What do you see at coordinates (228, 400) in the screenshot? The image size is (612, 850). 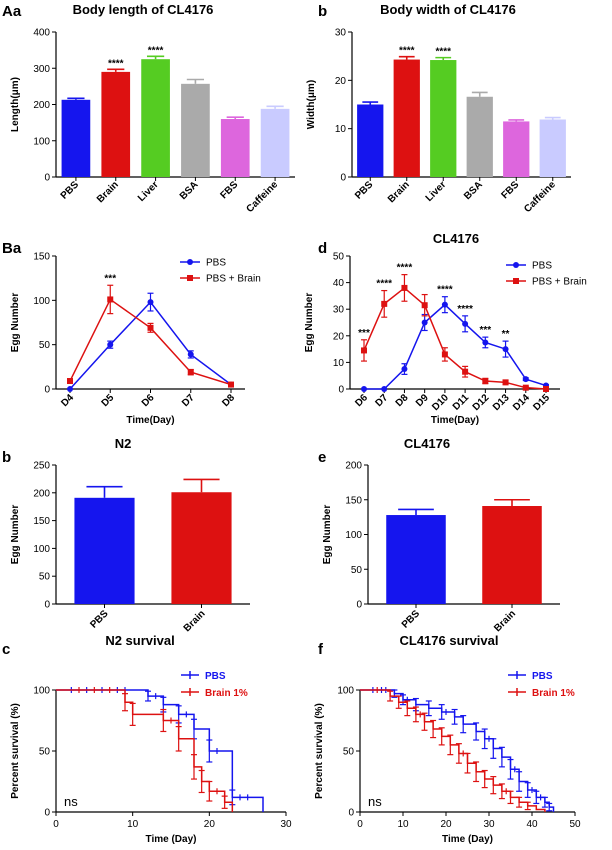 I see `x-tick-label: D8` at bounding box center [228, 400].